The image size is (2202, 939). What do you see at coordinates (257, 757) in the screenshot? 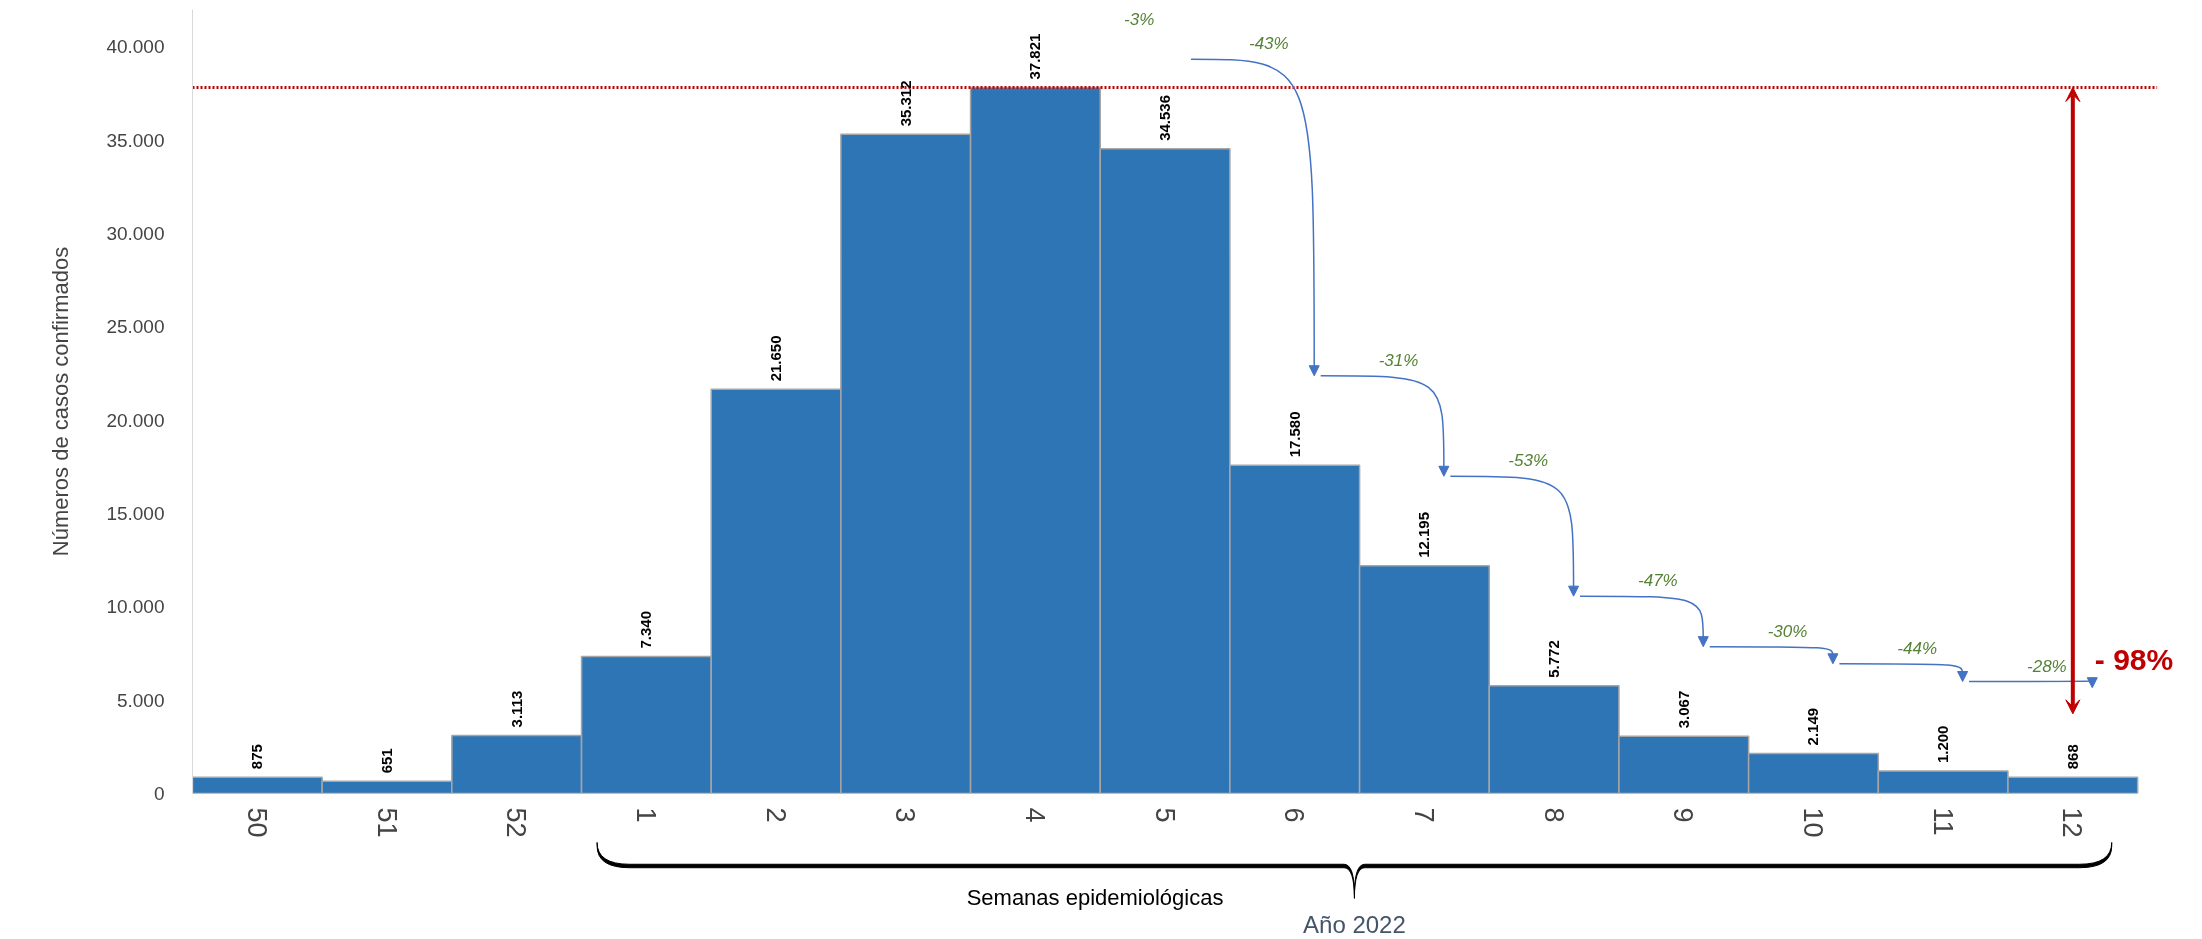
I see `data-label: 875` at bounding box center [257, 757].